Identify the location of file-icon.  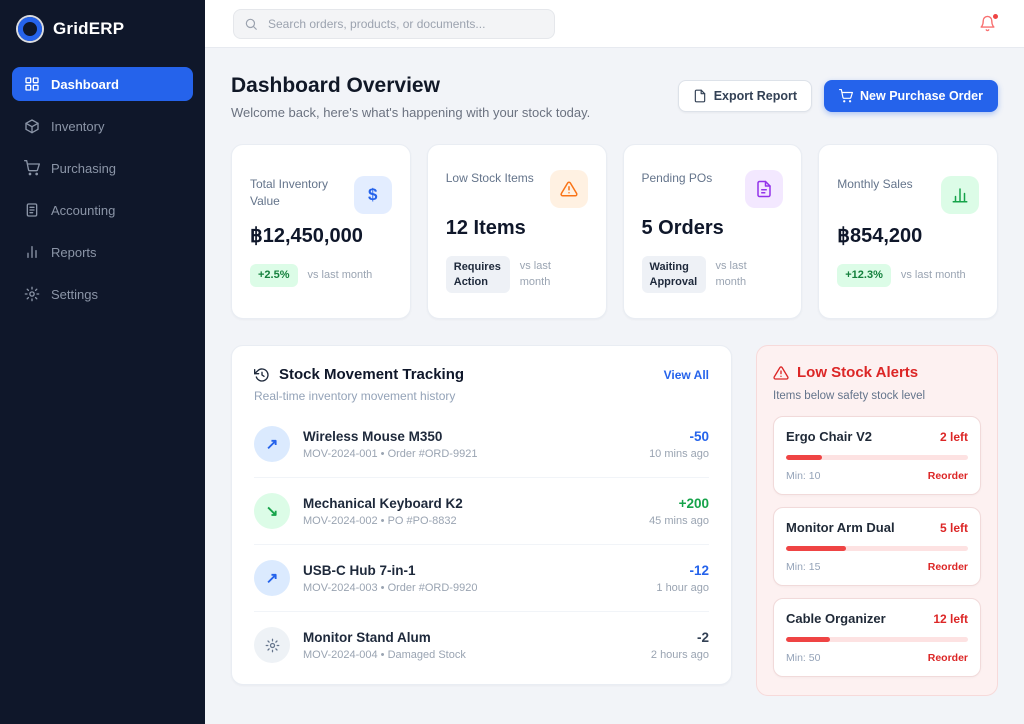
(699, 96).